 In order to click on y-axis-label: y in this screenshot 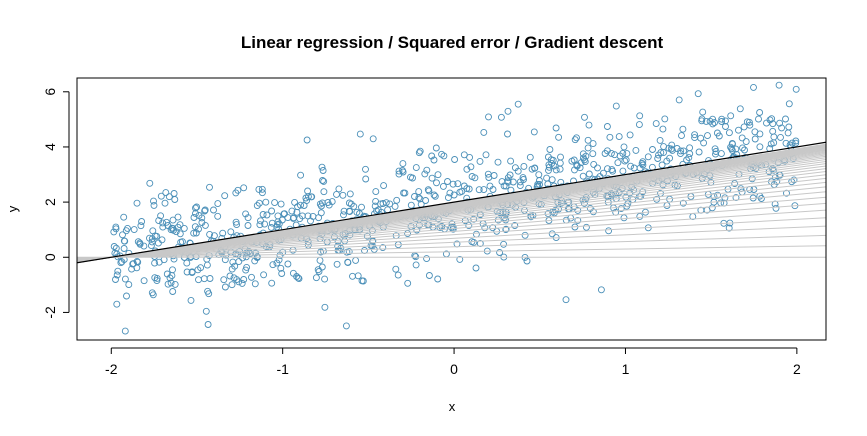, I will do `click(12, 208)`.